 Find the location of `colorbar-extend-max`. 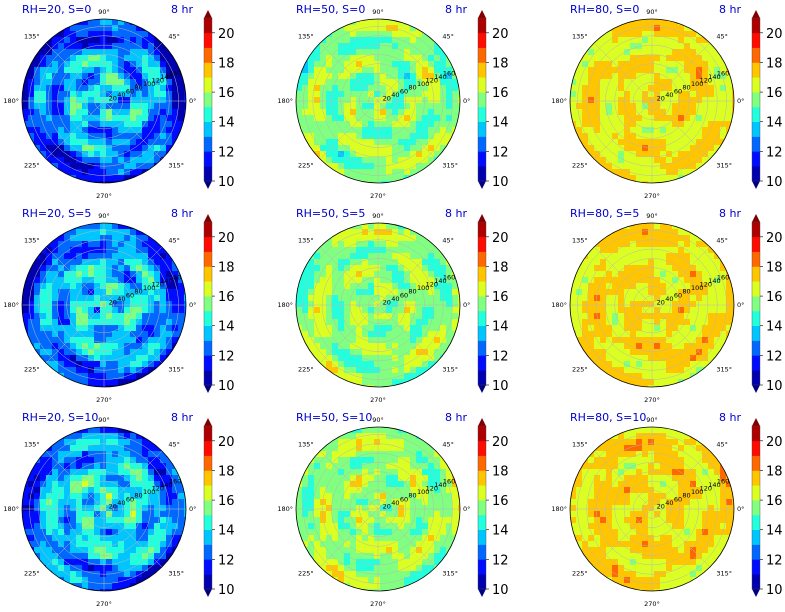

colorbar-extend-max is located at coordinates (482, 14).